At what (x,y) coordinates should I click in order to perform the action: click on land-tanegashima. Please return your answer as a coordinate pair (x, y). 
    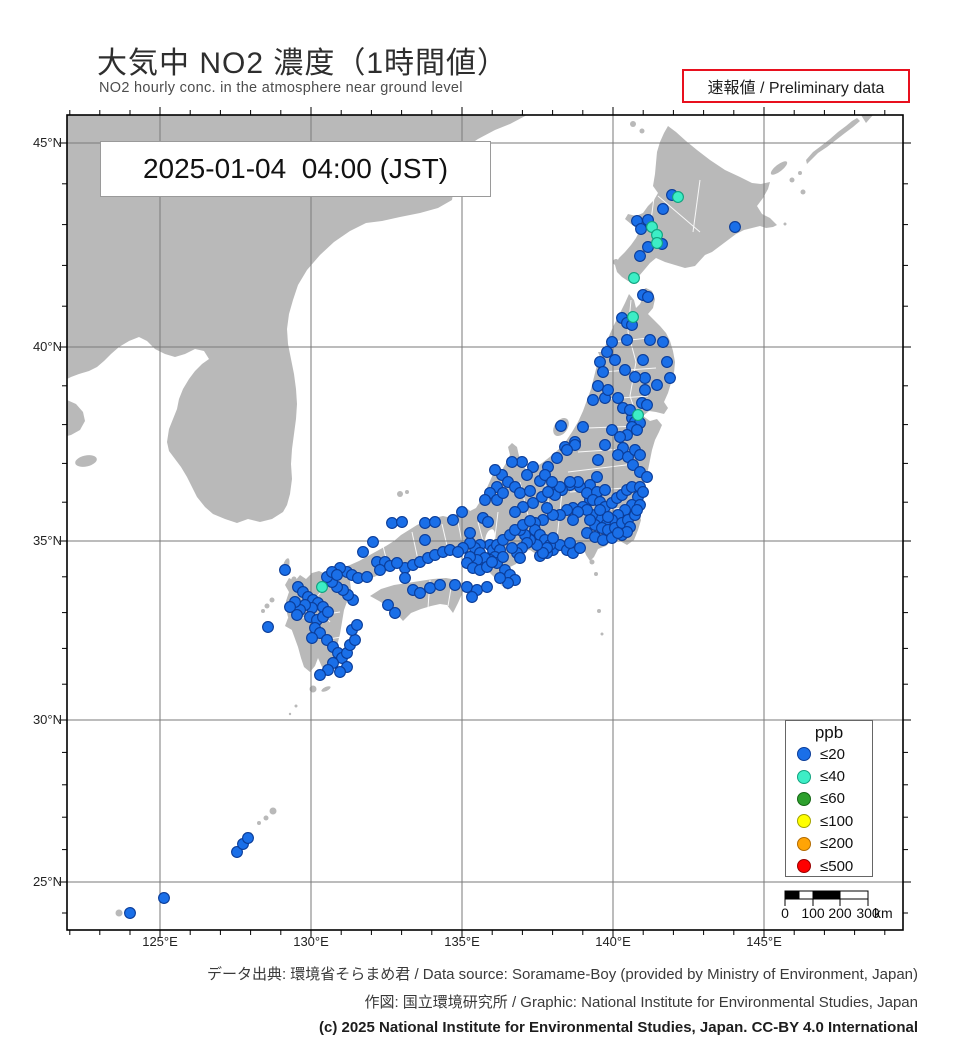
    Looking at the image, I should click on (326, 689).